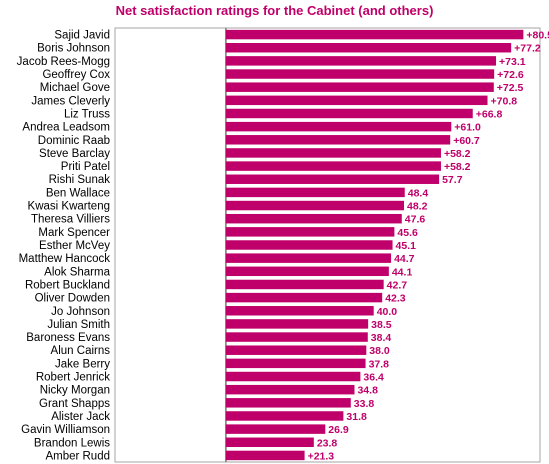  What do you see at coordinates (387, 312) in the screenshot?
I see `value-label-21: 40.0` at bounding box center [387, 312].